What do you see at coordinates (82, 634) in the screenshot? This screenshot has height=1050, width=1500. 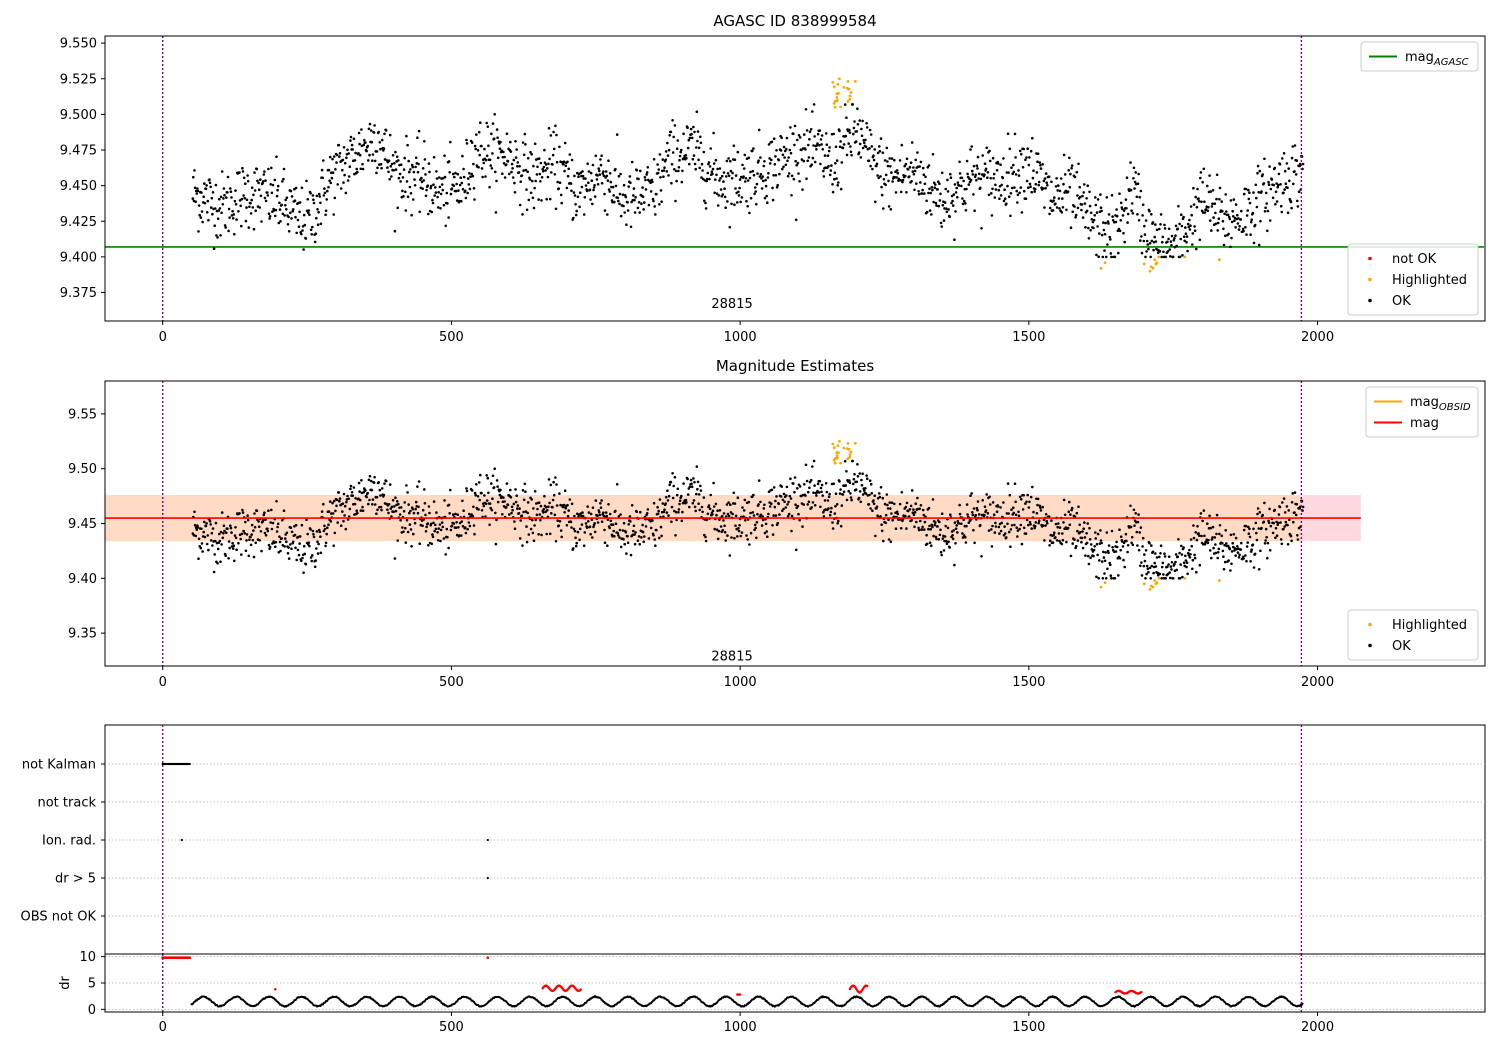 I see `y-tick-label: 9.35` at bounding box center [82, 634].